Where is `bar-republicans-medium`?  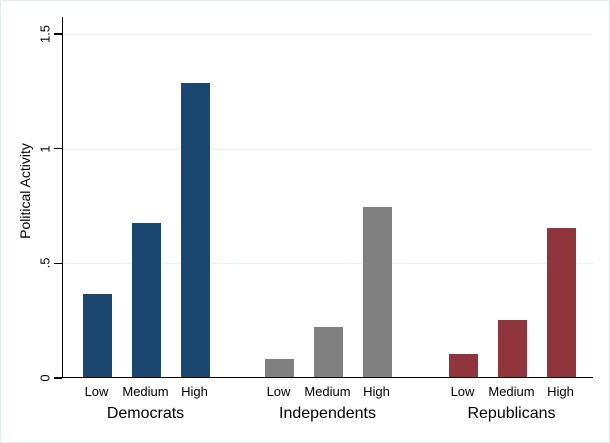 bar-republicans-medium is located at coordinates (512, 348).